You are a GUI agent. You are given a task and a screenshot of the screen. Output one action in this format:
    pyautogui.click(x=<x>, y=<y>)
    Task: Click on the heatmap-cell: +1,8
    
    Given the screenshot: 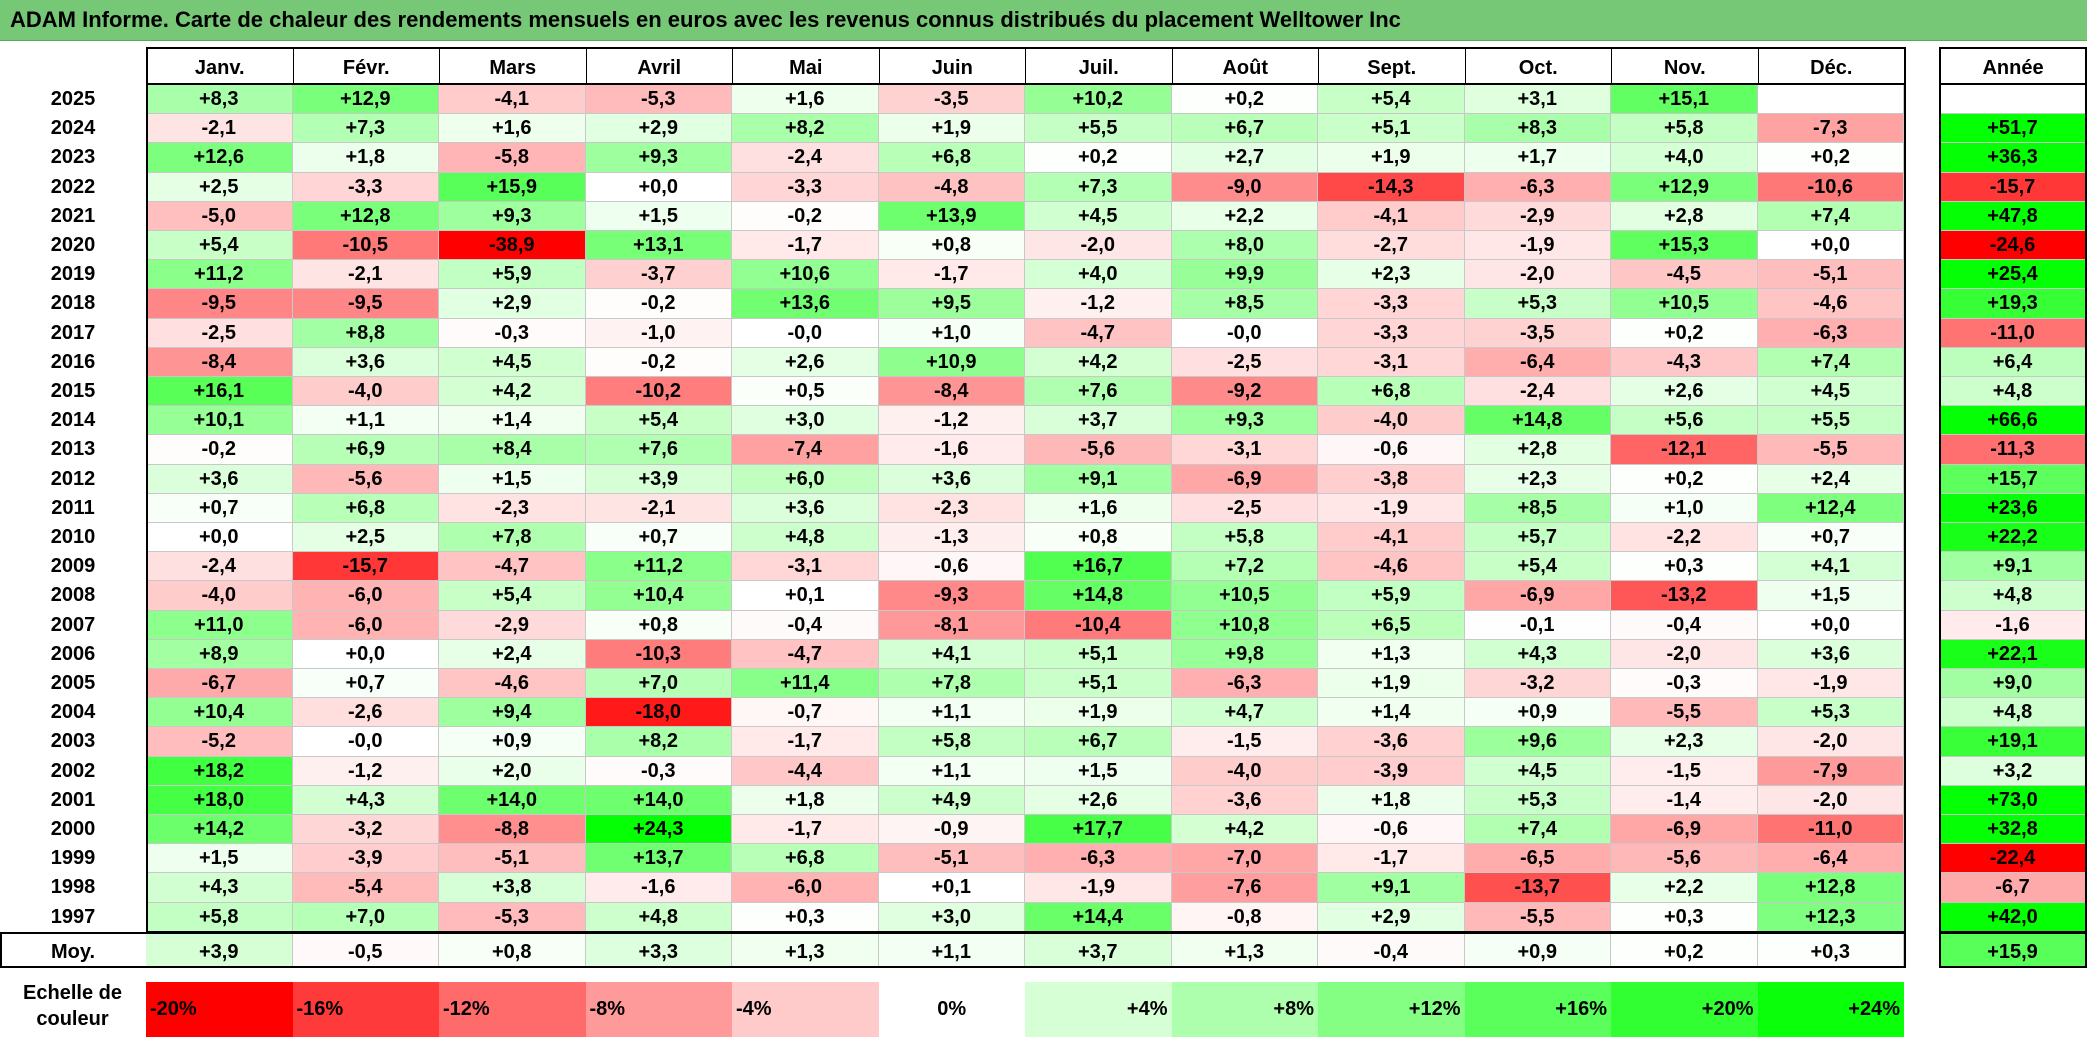 What is the action you would take?
    pyautogui.click(x=805, y=800)
    